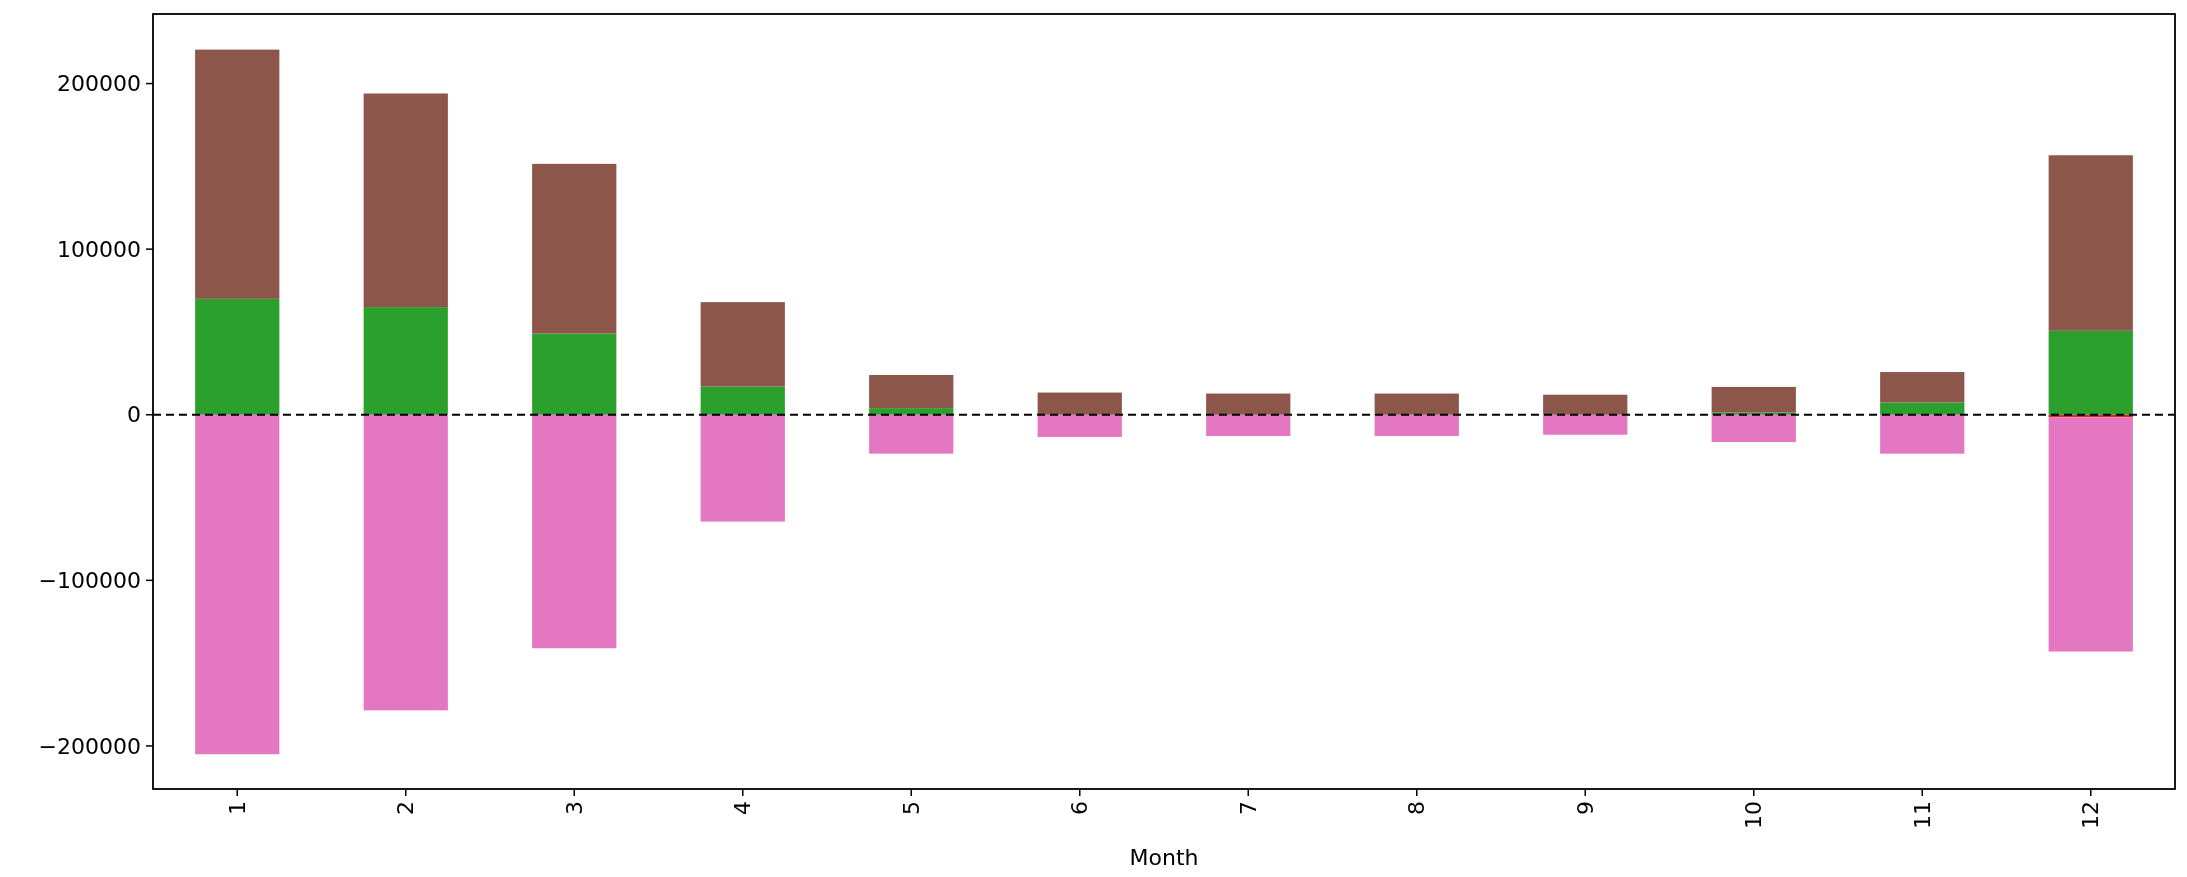 Image resolution: width=2187 pixels, height=877 pixels. Describe the element at coordinates (89, 746) in the screenshot. I see `y-tick-label: −200000` at that location.